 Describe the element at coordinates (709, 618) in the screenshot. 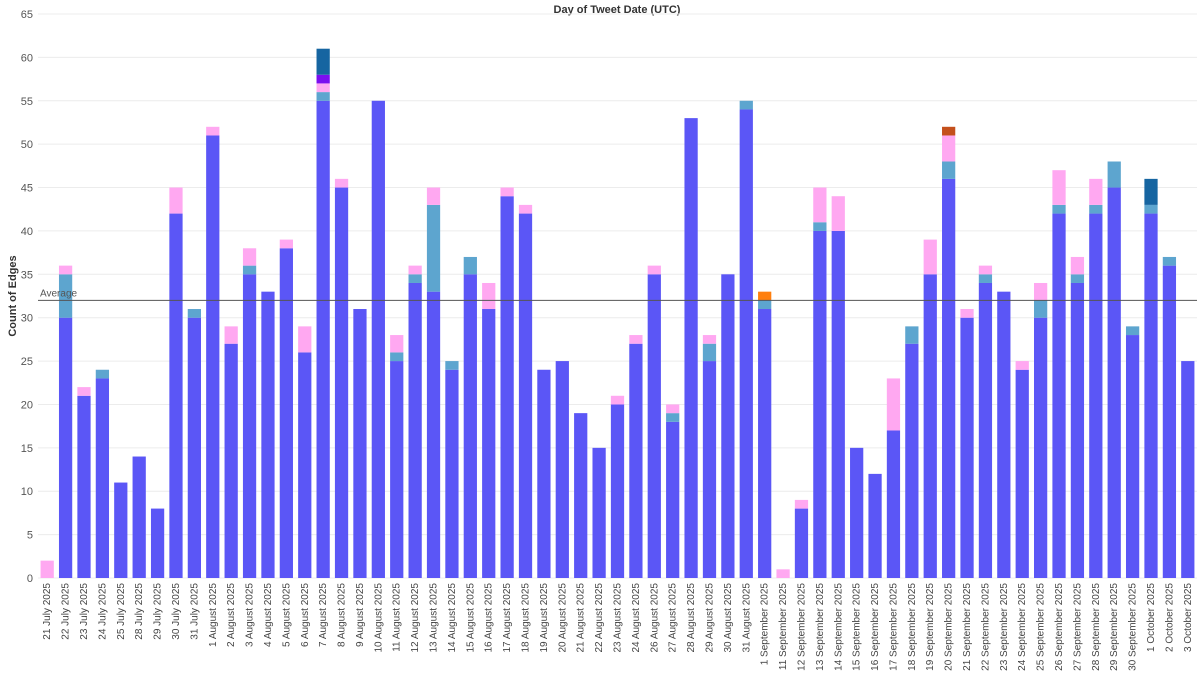

I see `x-tick-label: 29 August 2025` at that location.